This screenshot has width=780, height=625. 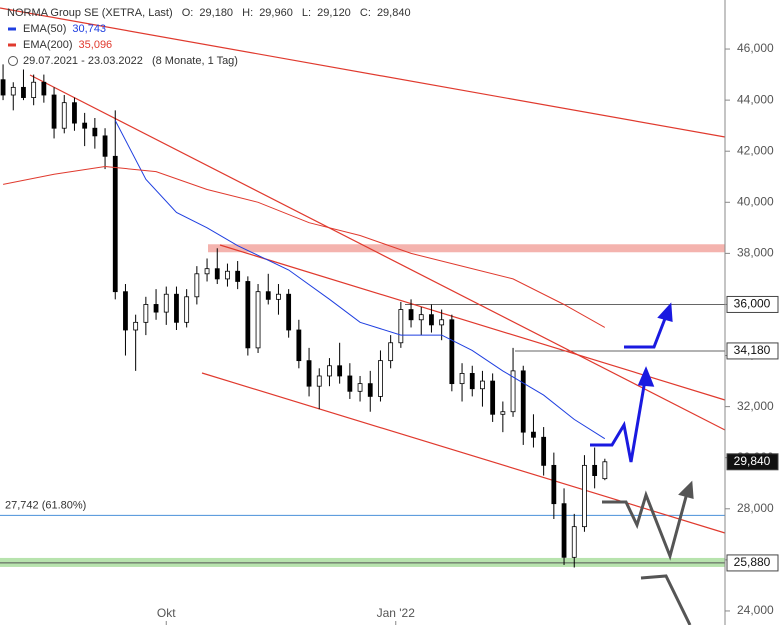 I want to click on price-label: 29,840, so click(x=752, y=461).